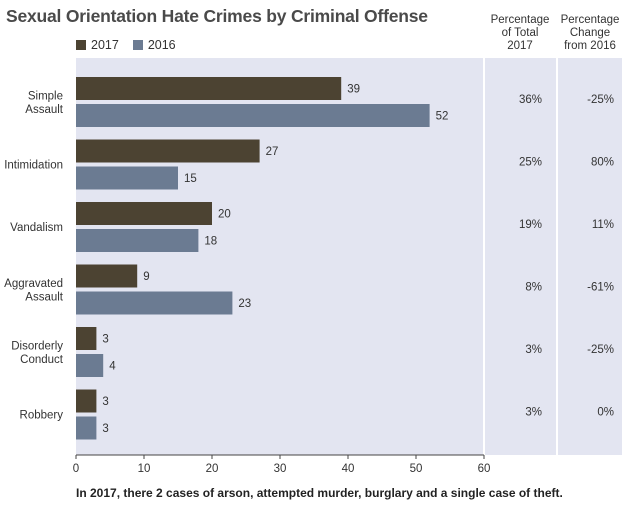  What do you see at coordinates (530, 163) in the screenshot?
I see `pct-total-value: 25%` at bounding box center [530, 163].